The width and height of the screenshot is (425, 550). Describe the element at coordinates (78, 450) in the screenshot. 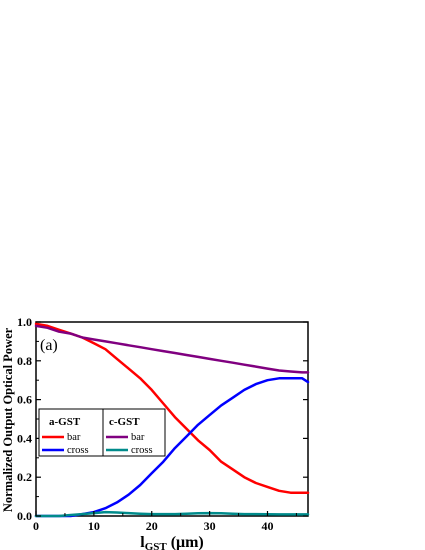

I see `legend-label-a-cross: cross` at that location.